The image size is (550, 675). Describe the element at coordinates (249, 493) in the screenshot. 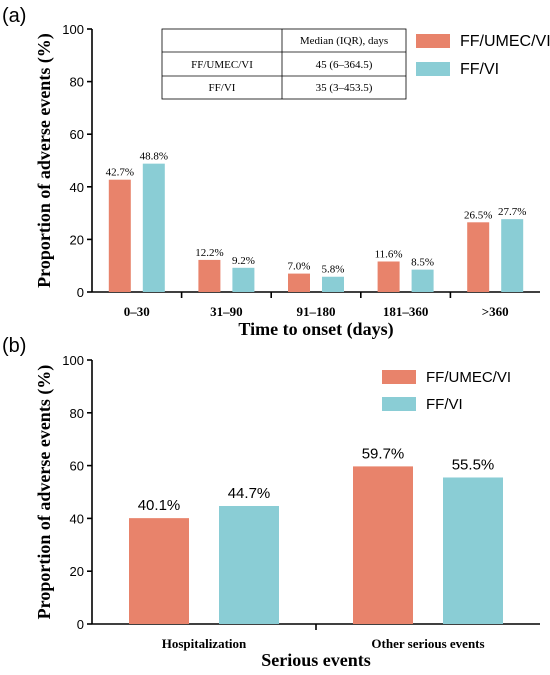

I see `data-label: 44.7%` at that location.